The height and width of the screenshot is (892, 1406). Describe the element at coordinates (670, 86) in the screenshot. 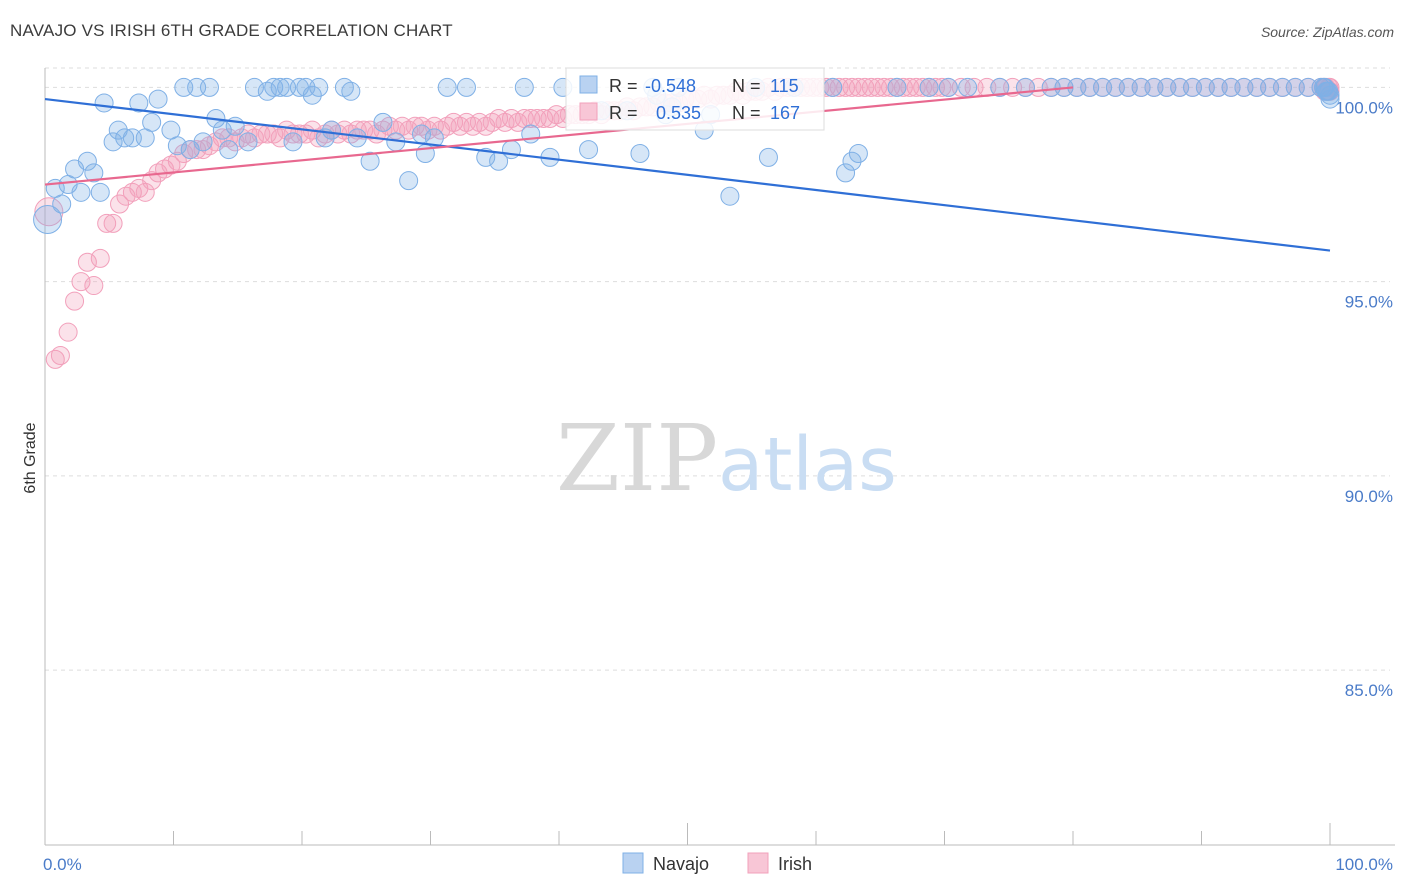

I see `navajo-r-value: -0.548` at that location.